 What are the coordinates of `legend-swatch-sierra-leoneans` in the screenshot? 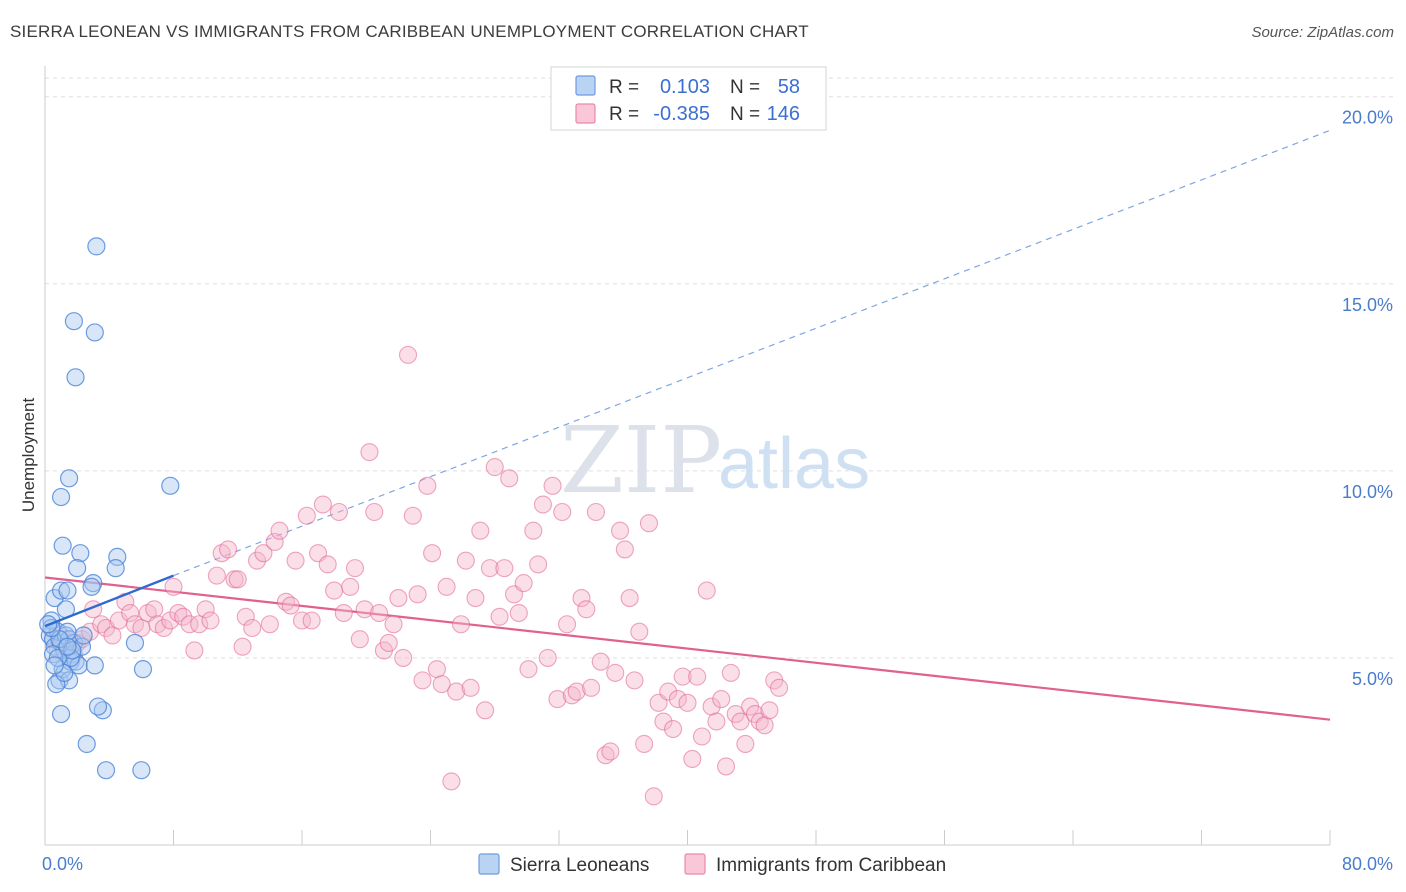 It's located at (489, 864).